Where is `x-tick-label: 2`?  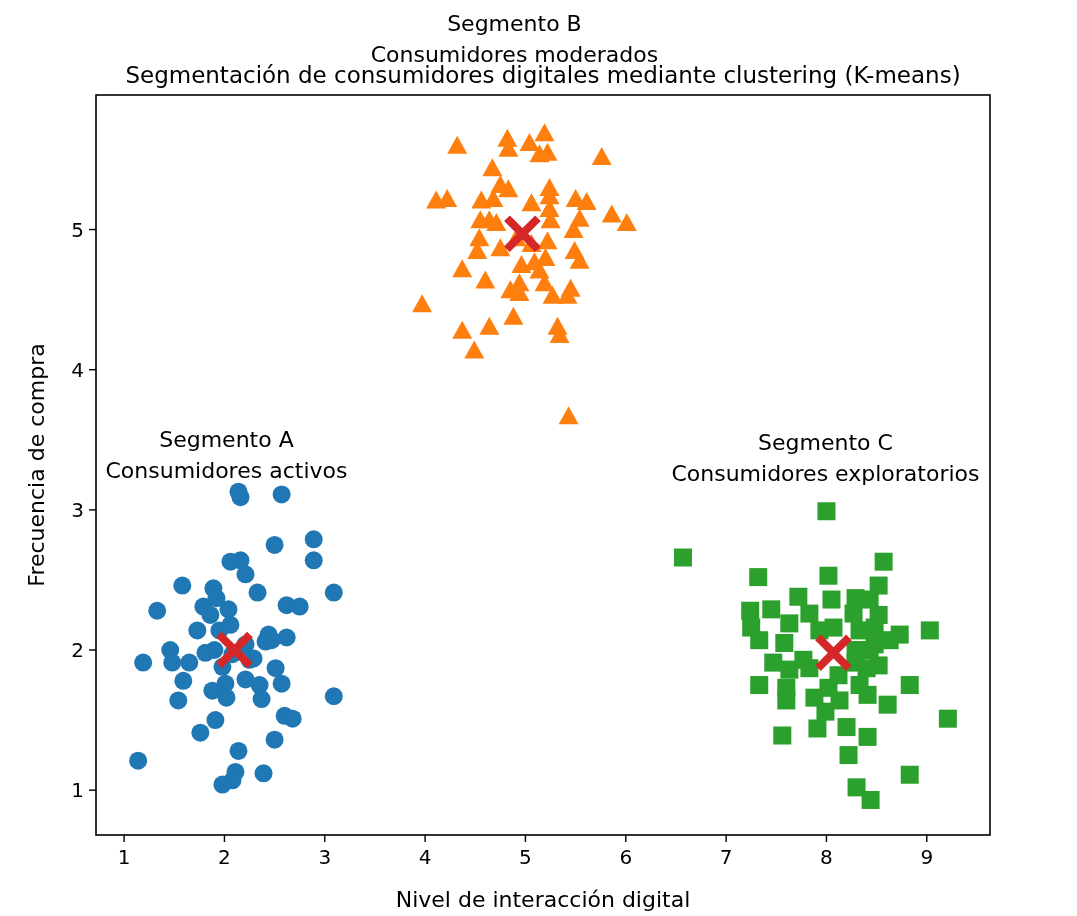 x-tick-label: 2 is located at coordinates (224, 857).